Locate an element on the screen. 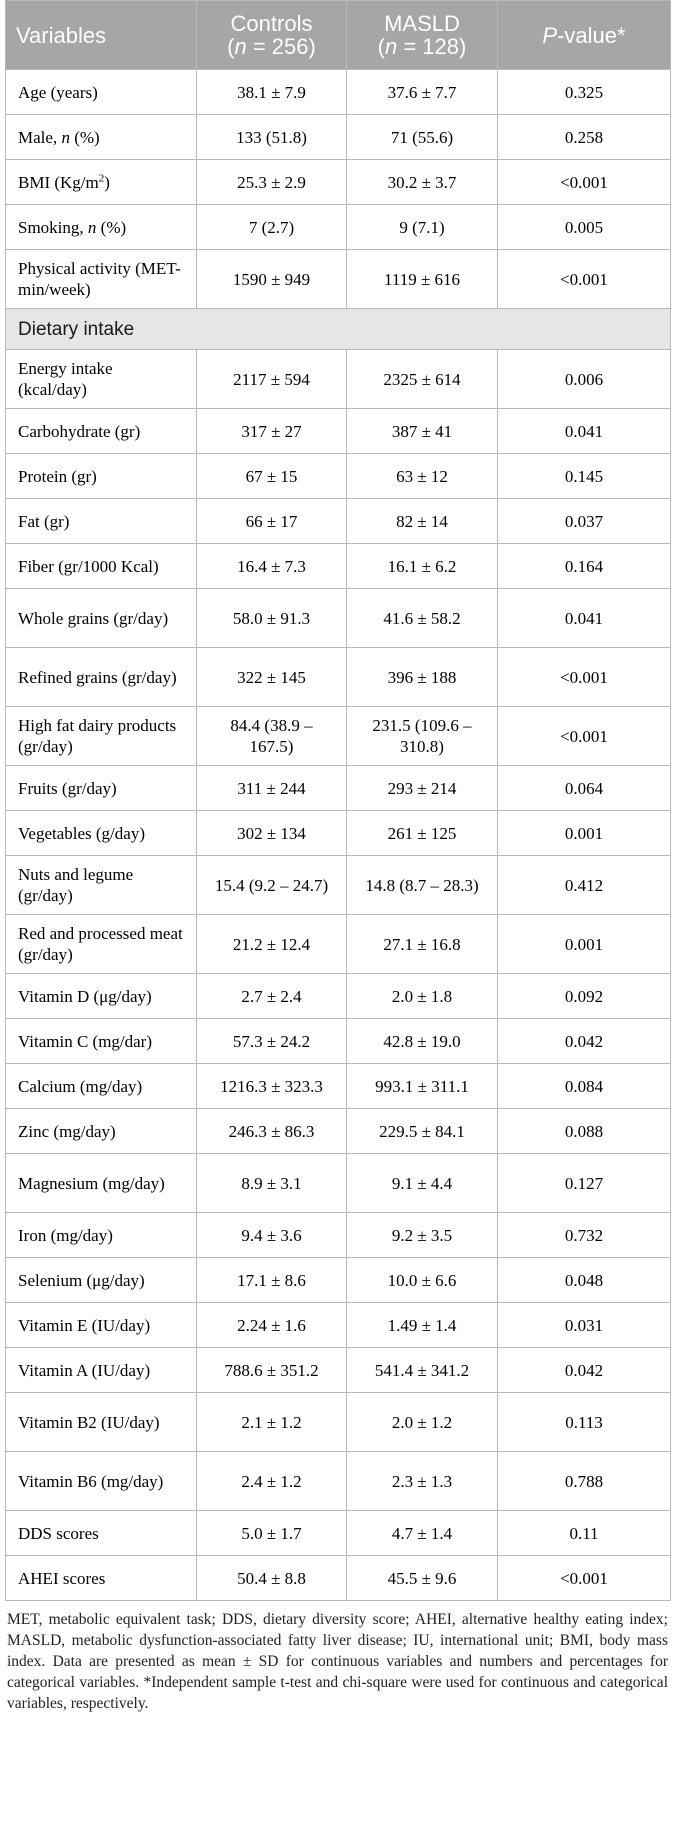 The width and height of the screenshot is (674, 1841). p-value-cell: 0.084 is located at coordinates (584, 1086).